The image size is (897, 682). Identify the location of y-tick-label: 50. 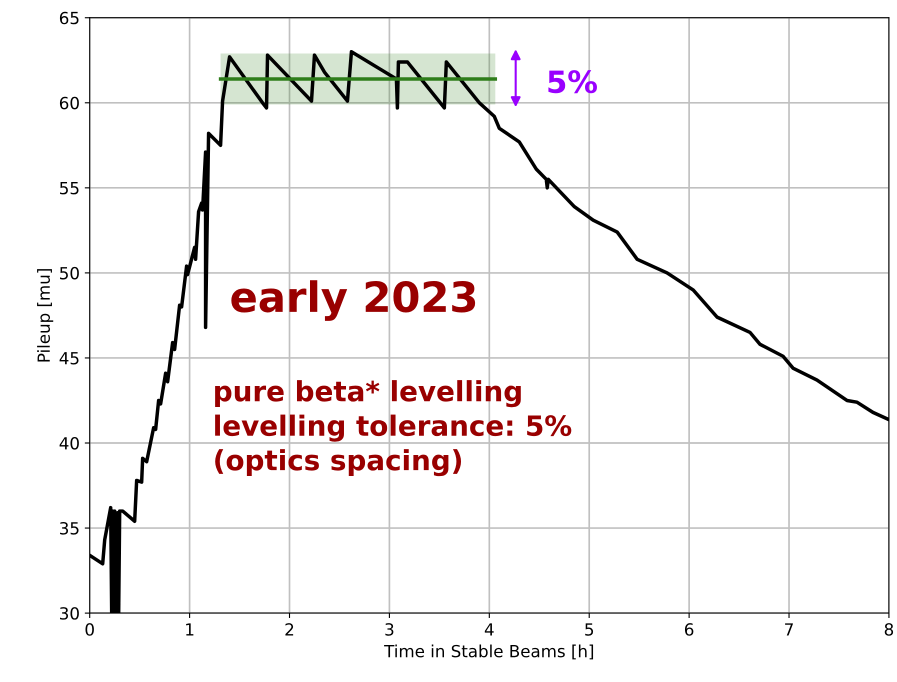
(69, 273).